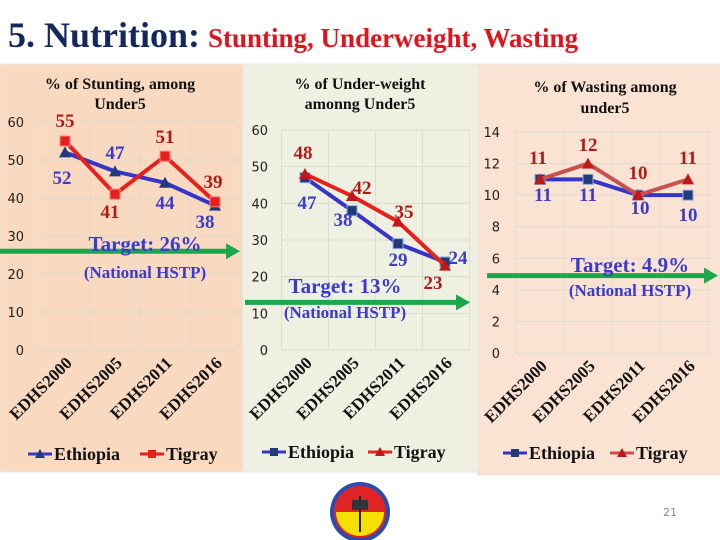  I want to click on data-label: 35, so click(404, 212).